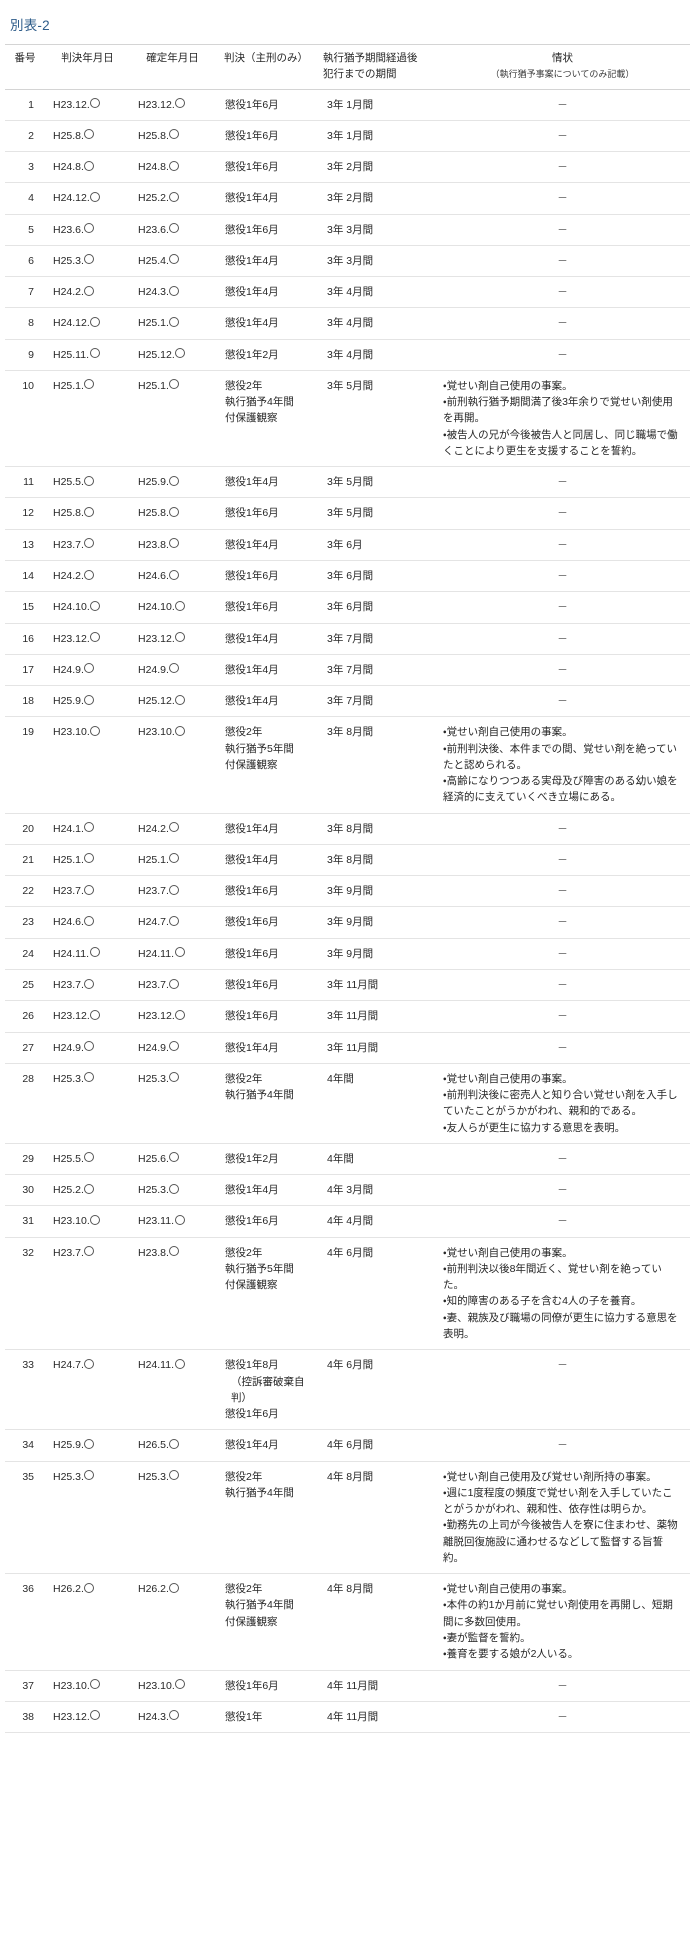  I want to click on cell-no: 35, so click(25, 1518).